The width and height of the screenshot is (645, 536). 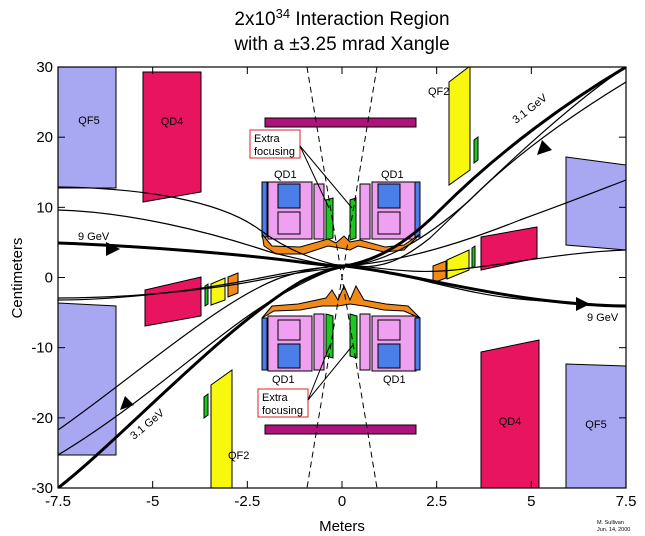 I want to click on arrow-3gev-bottom, so click(x=127, y=403).